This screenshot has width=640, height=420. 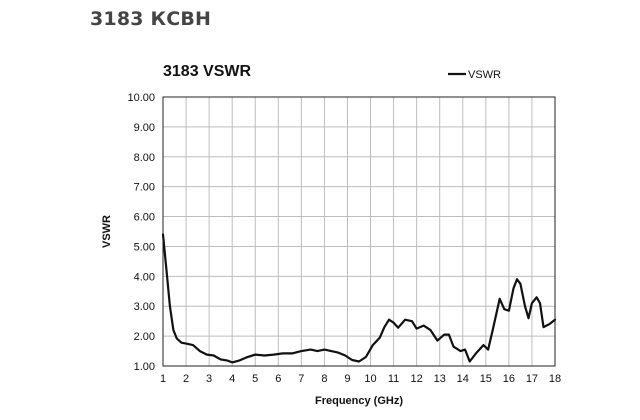 What do you see at coordinates (232, 379) in the screenshot?
I see `x-tick-label: 4` at bounding box center [232, 379].